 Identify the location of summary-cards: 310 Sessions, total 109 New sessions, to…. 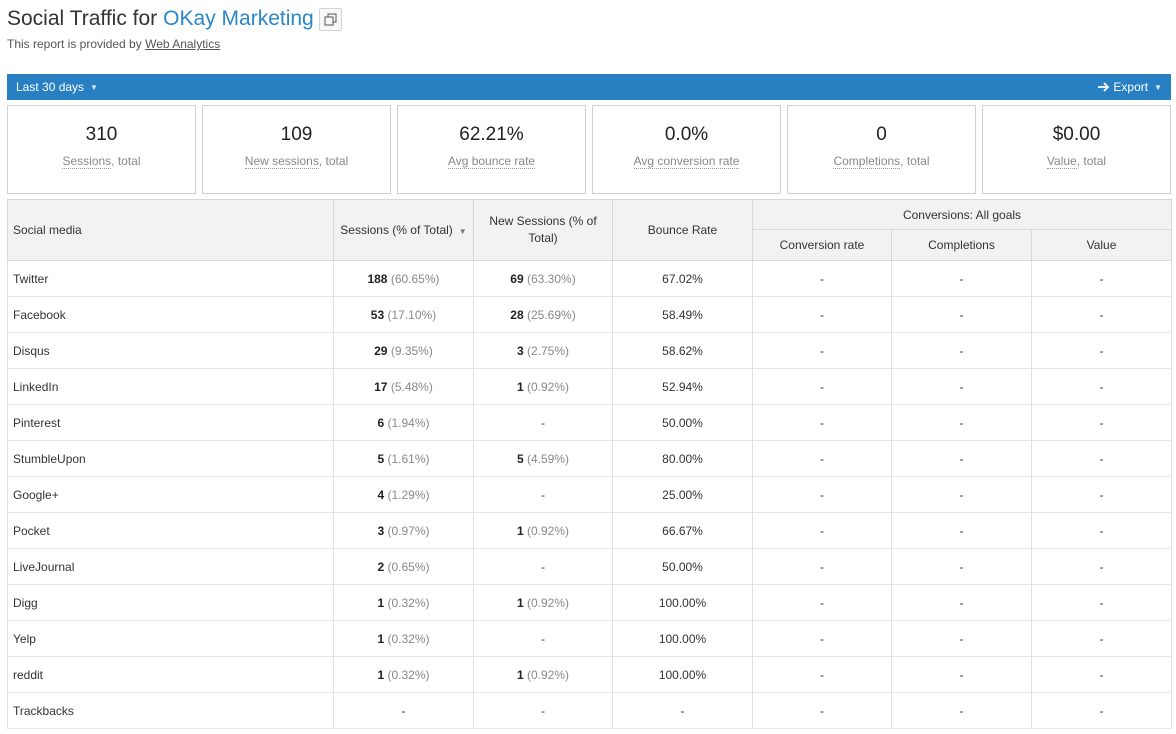
(589, 149).